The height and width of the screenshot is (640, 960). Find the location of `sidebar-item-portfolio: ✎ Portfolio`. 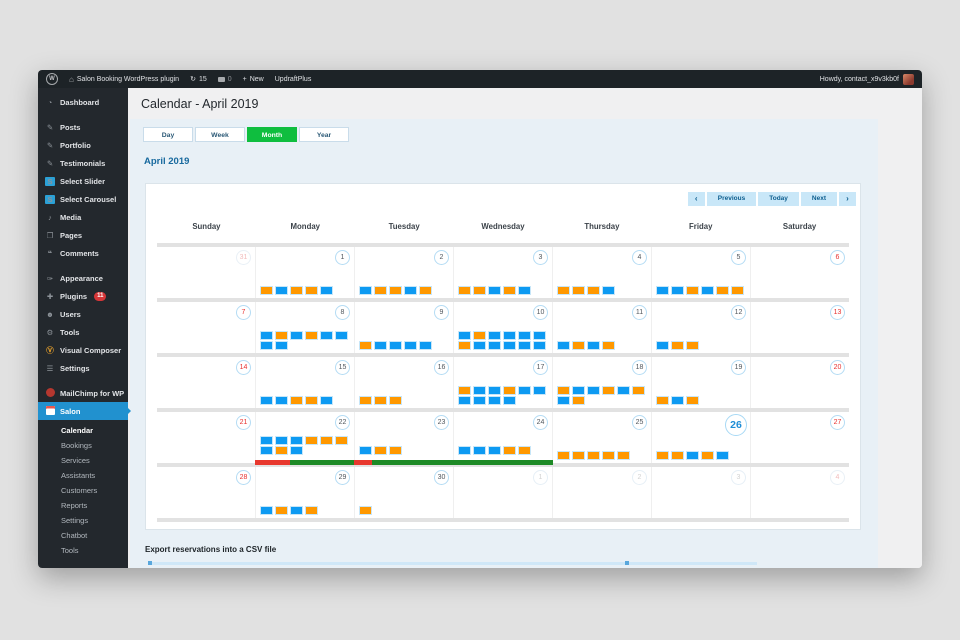

sidebar-item-portfolio: ✎ Portfolio is located at coordinates (83, 145).